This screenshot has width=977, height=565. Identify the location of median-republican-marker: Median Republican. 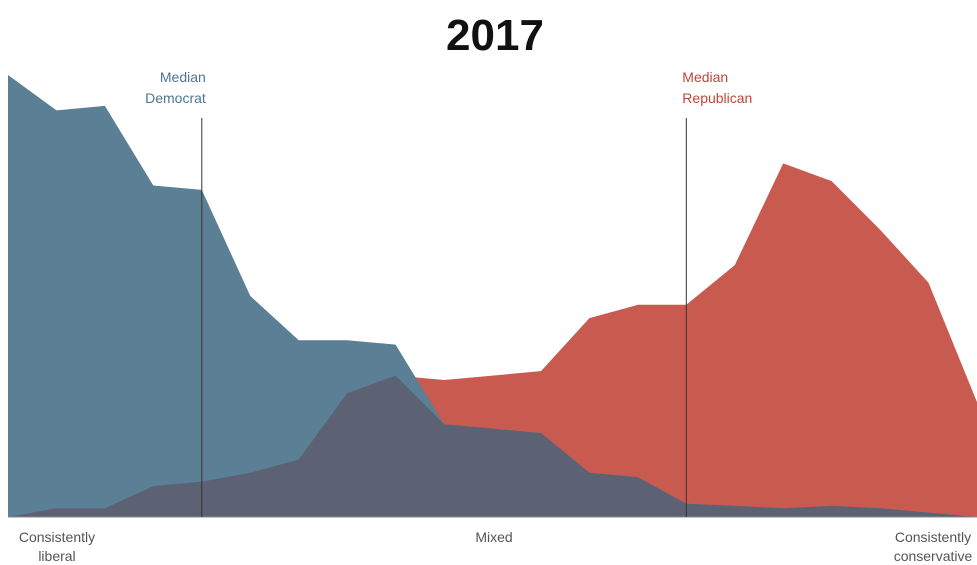
(717, 293).